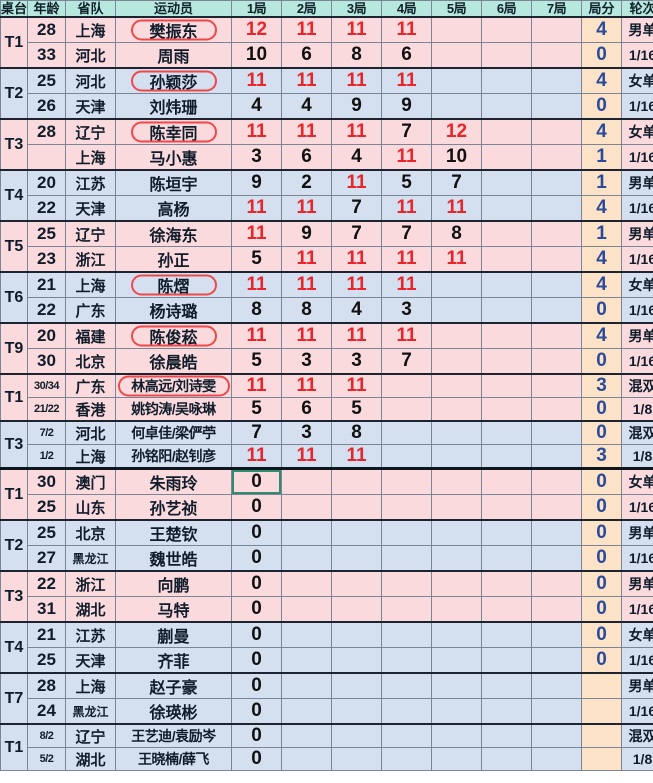 The width and height of the screenshot is (653, 783). Describe the element at coordinates (173, 711) in the screenshot. I see `player-name-cell: 徐瑛彬` at that location.